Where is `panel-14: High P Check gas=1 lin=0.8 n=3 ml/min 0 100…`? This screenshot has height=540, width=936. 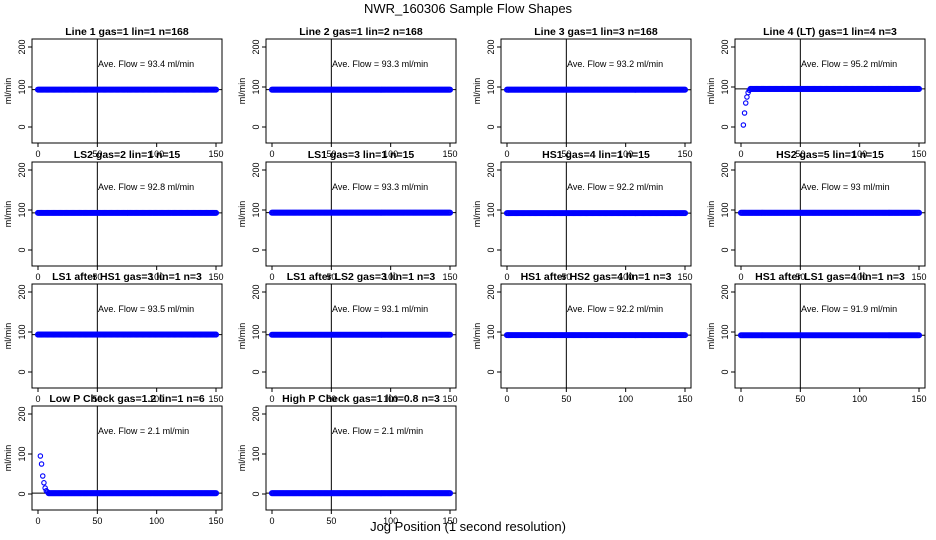
panel-14: High P Check gas=1 lin=0.8 n=3 ml/min 0 100… is located at coordinates (347, 459).